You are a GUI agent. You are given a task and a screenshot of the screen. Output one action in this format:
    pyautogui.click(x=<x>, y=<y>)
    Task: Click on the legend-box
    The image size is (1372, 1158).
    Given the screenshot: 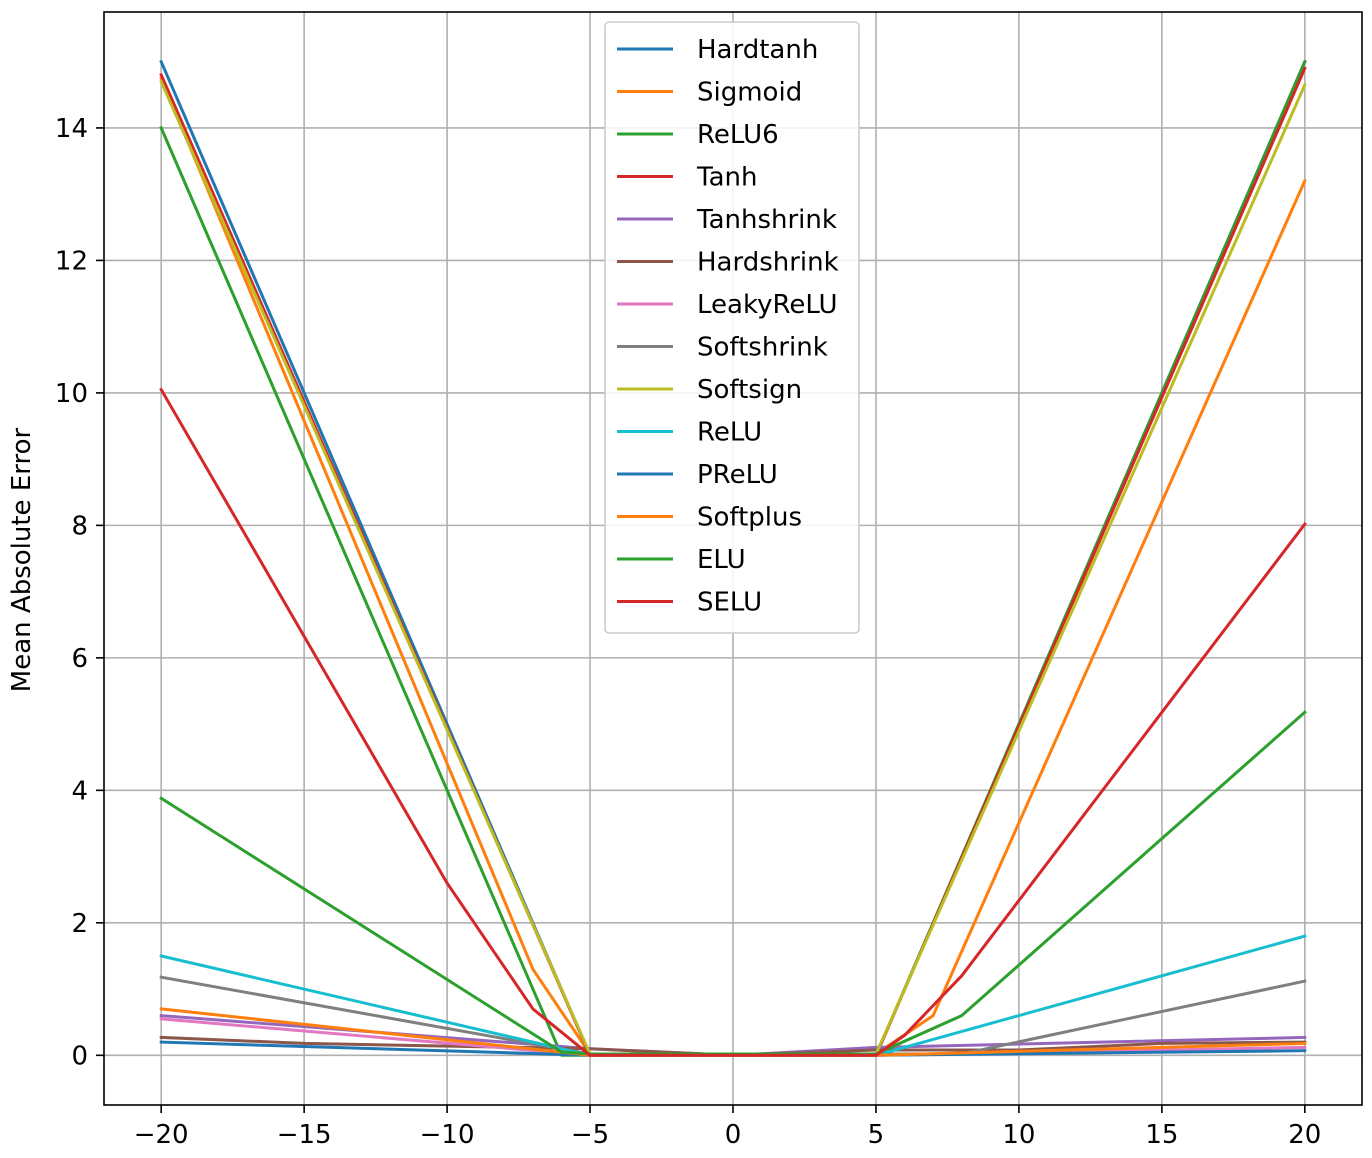 What is the action you would take?
    pyautogui.click(x=732, y=327)
    